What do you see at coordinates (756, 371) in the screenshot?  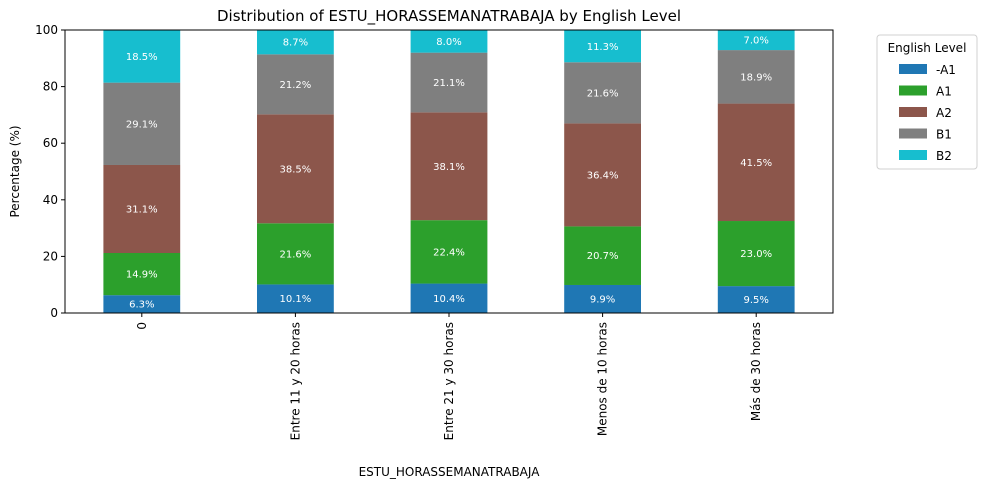 I see `x-tick-label: Más de 30 horas` at bounding box center [756, 371].